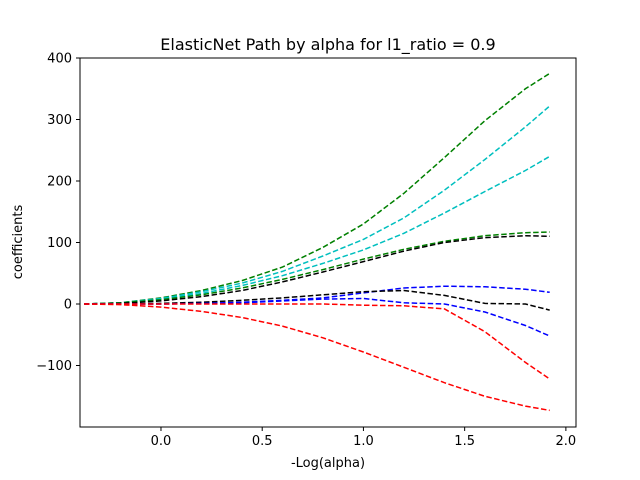 Image resolution: width=640 pixels, height=480 pixels. I want to click on y-tick-label: 400, so click(59, 59).